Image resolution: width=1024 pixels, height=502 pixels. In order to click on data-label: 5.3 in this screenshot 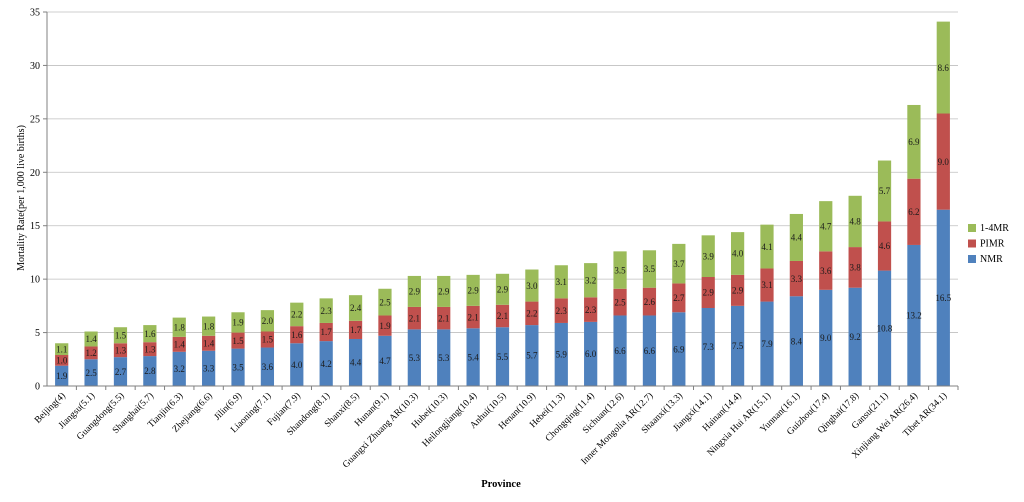, I will do `click(415, 358)`.